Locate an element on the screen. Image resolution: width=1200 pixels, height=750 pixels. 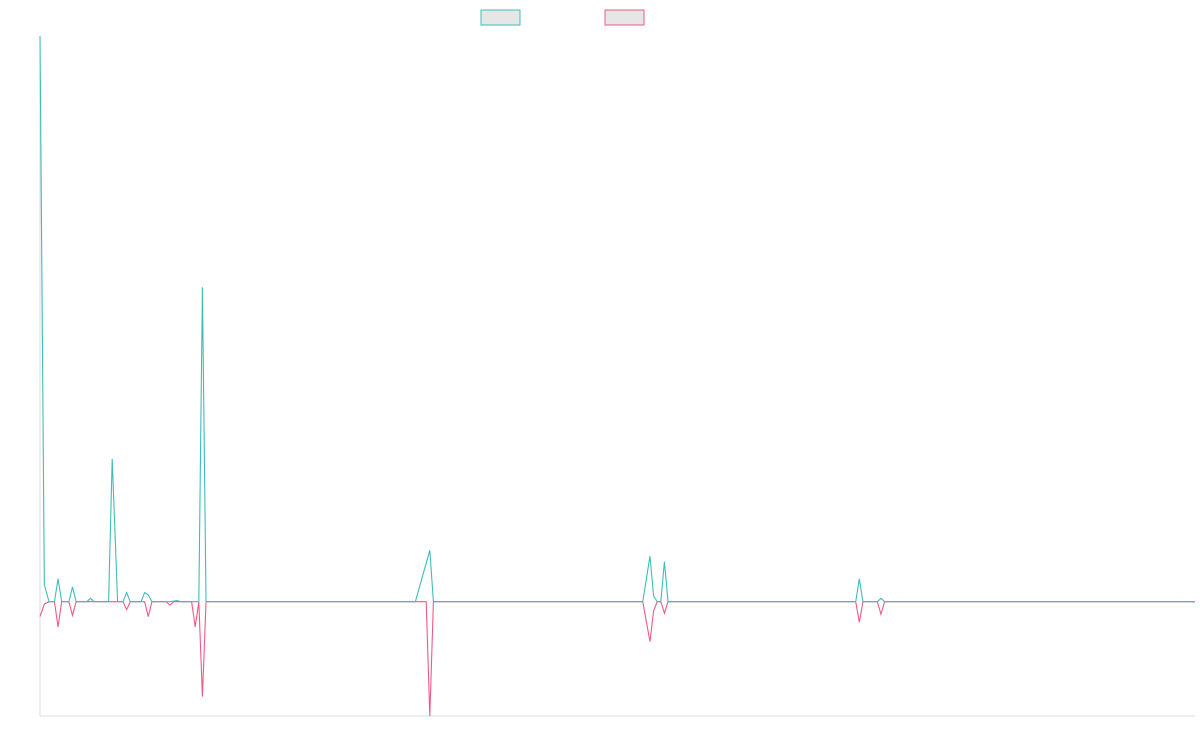
legend is located at coordinates (562, 17).